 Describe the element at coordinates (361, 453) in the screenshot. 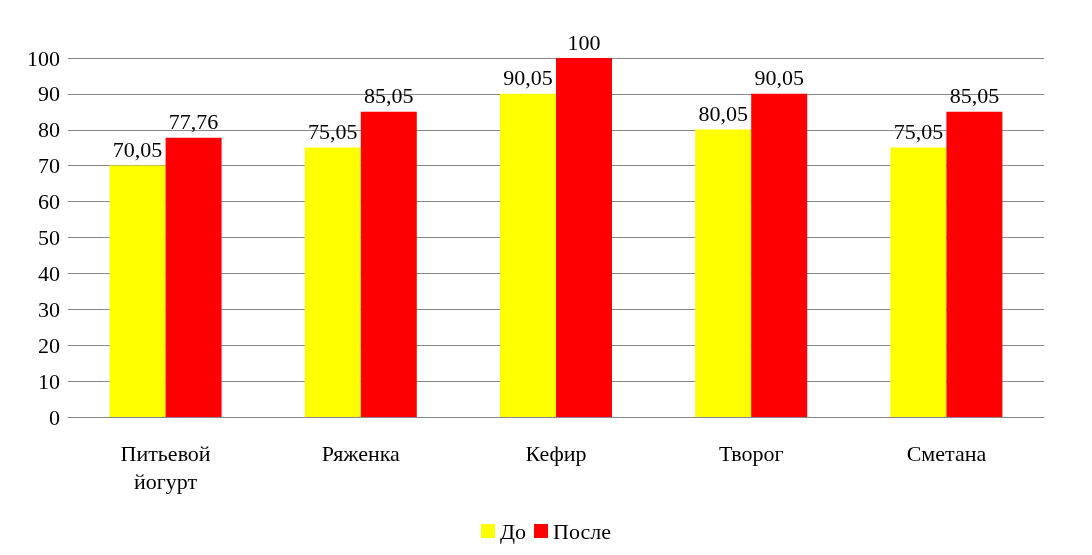

I see `x-tick-label: Ряженка` at that location.